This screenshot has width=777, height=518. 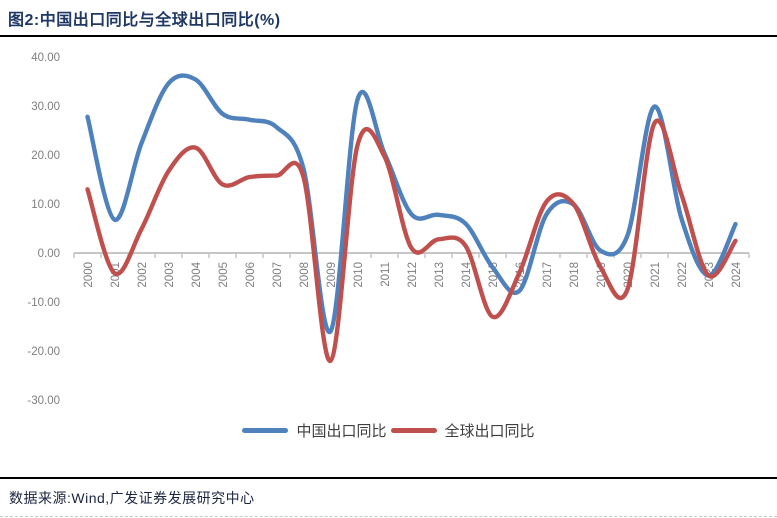 What do you see at coordinates (143, 275) in the screenshot?
I see `x-axis-year-label: 2002` at bounding box center [143, 275].